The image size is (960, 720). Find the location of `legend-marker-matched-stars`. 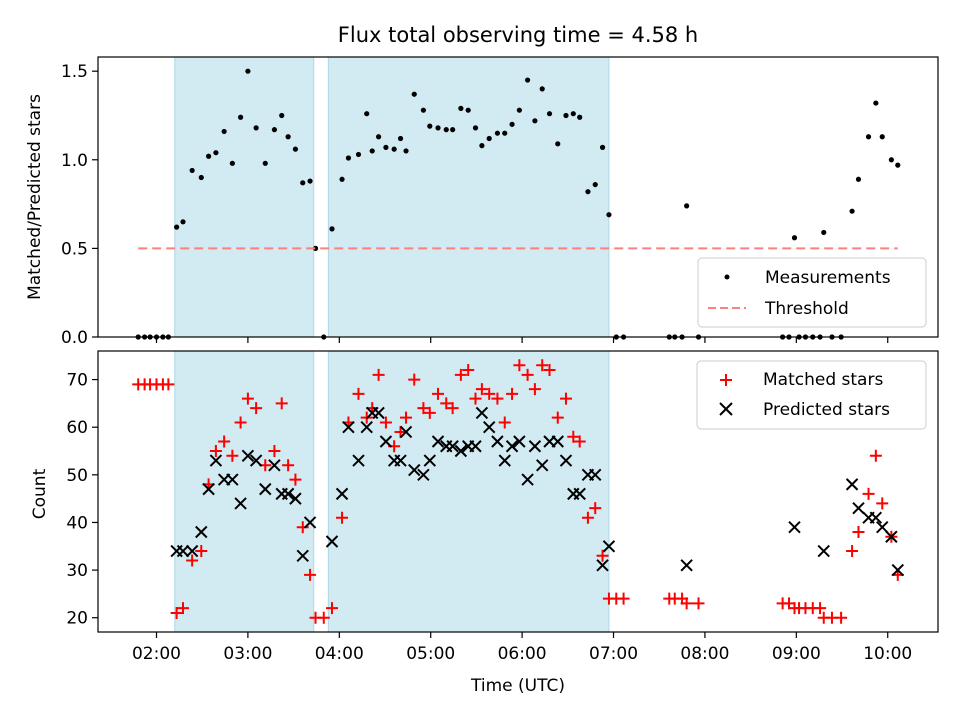

legend-marker-matched-stars is located at coordinates (726, 380).